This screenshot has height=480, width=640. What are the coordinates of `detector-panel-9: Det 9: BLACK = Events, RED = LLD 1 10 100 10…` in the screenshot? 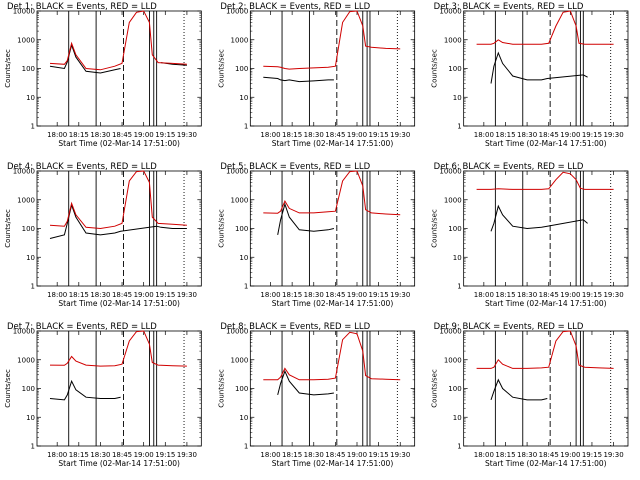 It's located at (530, 395).